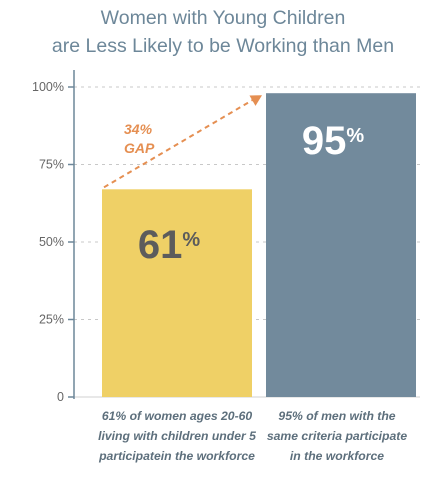  I want to click on bar-1-value-label: 61%, so click(169, 245).